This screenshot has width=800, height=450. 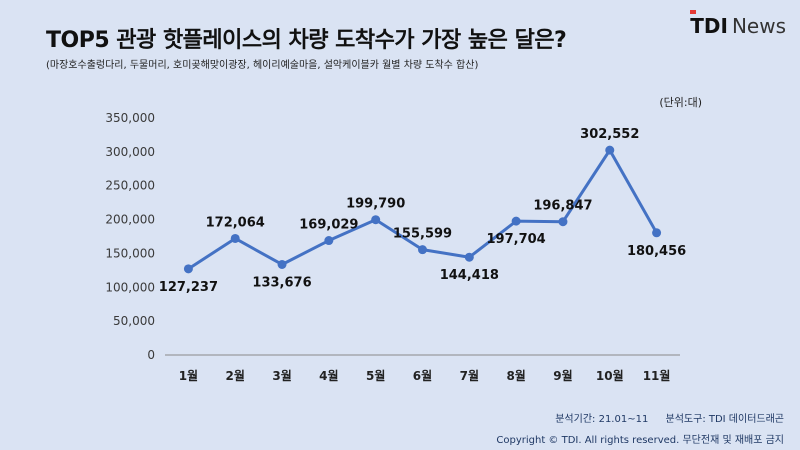 I want to click on unit-label: (단위:대), so click(x=680, y=102).